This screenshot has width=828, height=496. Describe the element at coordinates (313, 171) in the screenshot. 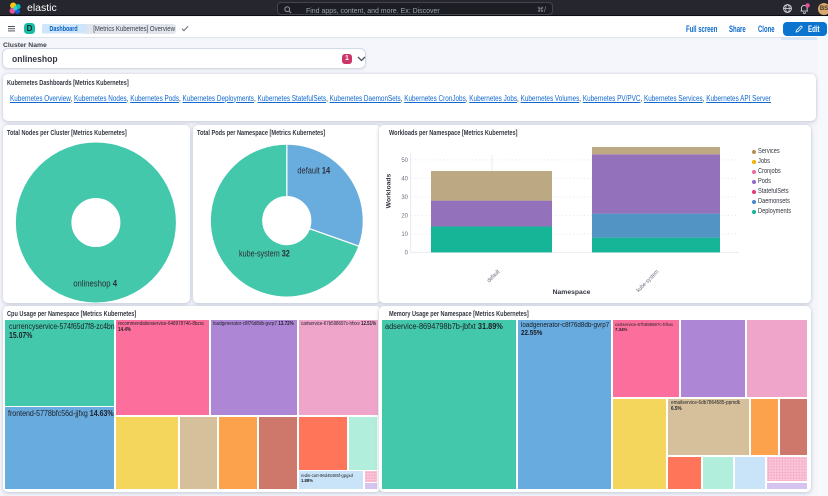

I see `svg-text: default 14` at that location.